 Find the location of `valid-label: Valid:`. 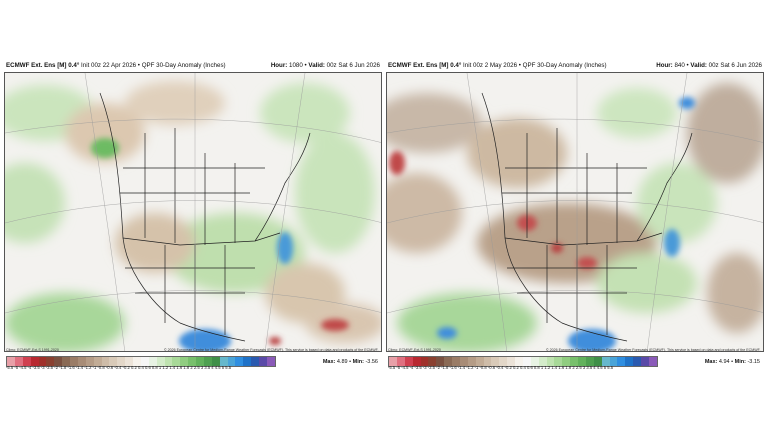

valid-label: Valid: is located at coordinates (316, 65).